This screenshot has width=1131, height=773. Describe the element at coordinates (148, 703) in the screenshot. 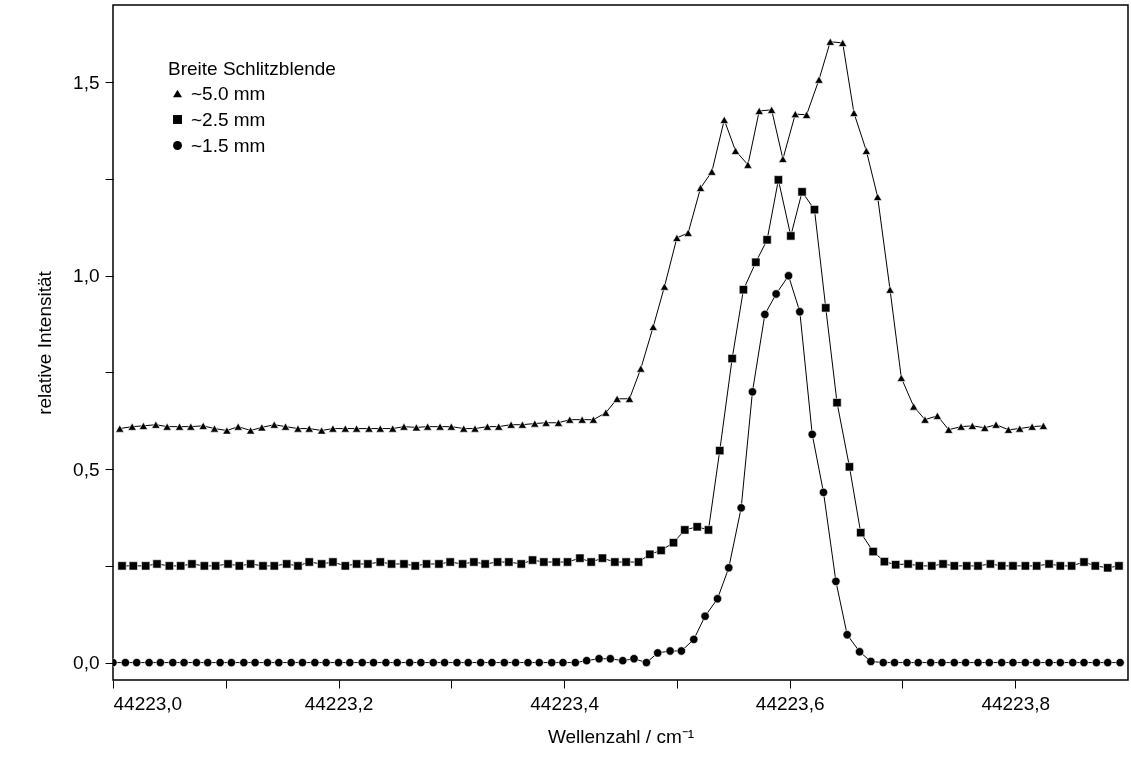

I see `x-tick-label: 44223,0` at that location.